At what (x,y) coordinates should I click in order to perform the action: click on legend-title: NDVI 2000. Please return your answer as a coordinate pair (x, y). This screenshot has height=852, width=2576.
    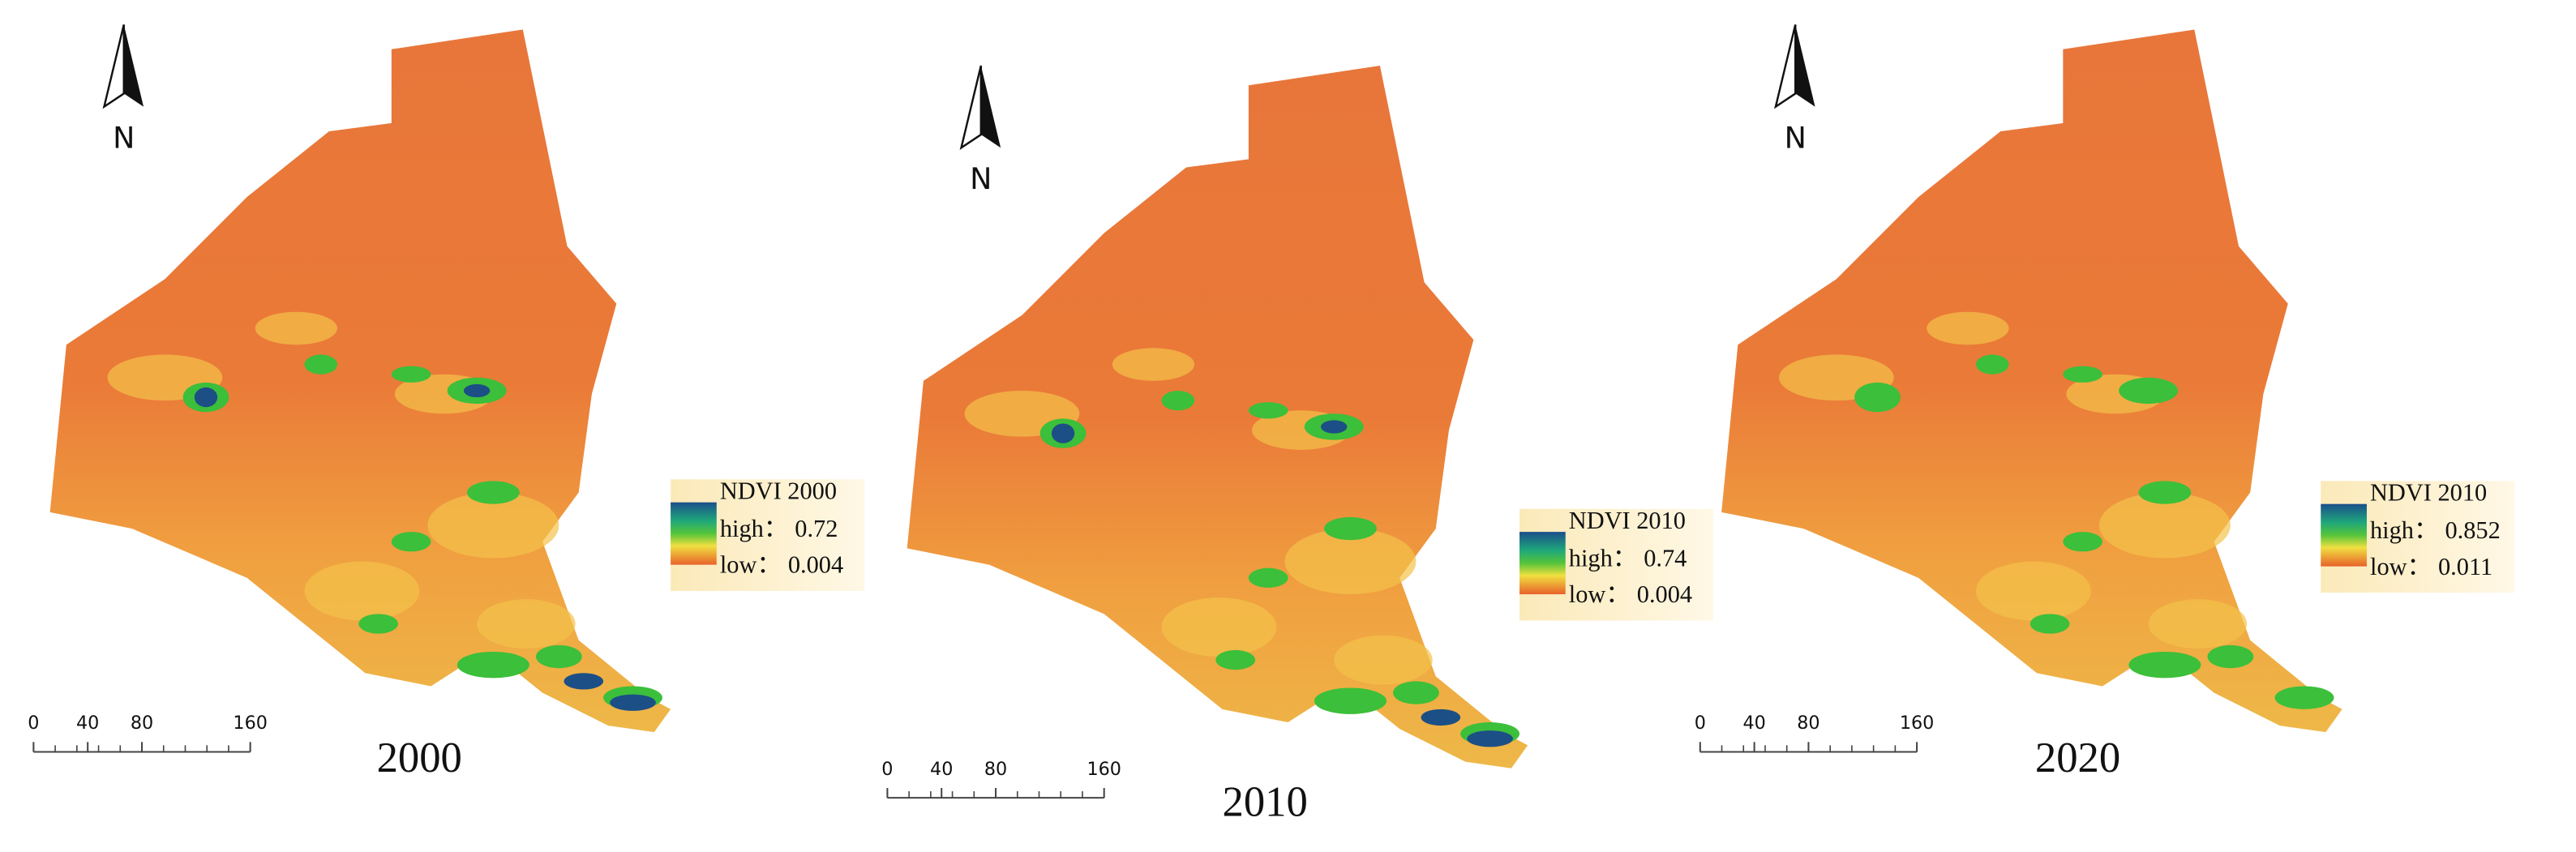
    Looking at the image, I should click on (778, 491).